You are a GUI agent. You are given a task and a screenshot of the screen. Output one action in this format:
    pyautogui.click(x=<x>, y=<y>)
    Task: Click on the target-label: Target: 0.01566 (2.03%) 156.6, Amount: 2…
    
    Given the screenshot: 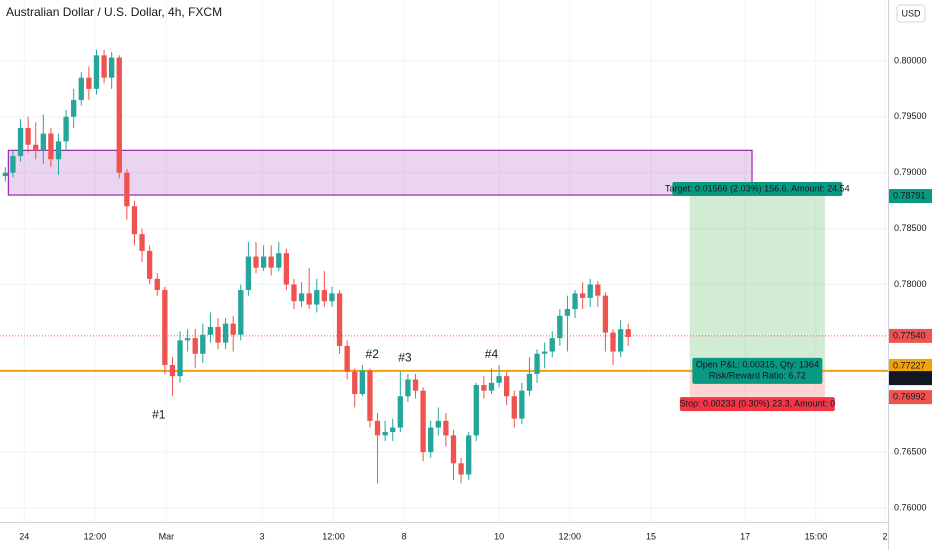 What is the action you would take?
    pyautogui.click(x=757, y=188)
    